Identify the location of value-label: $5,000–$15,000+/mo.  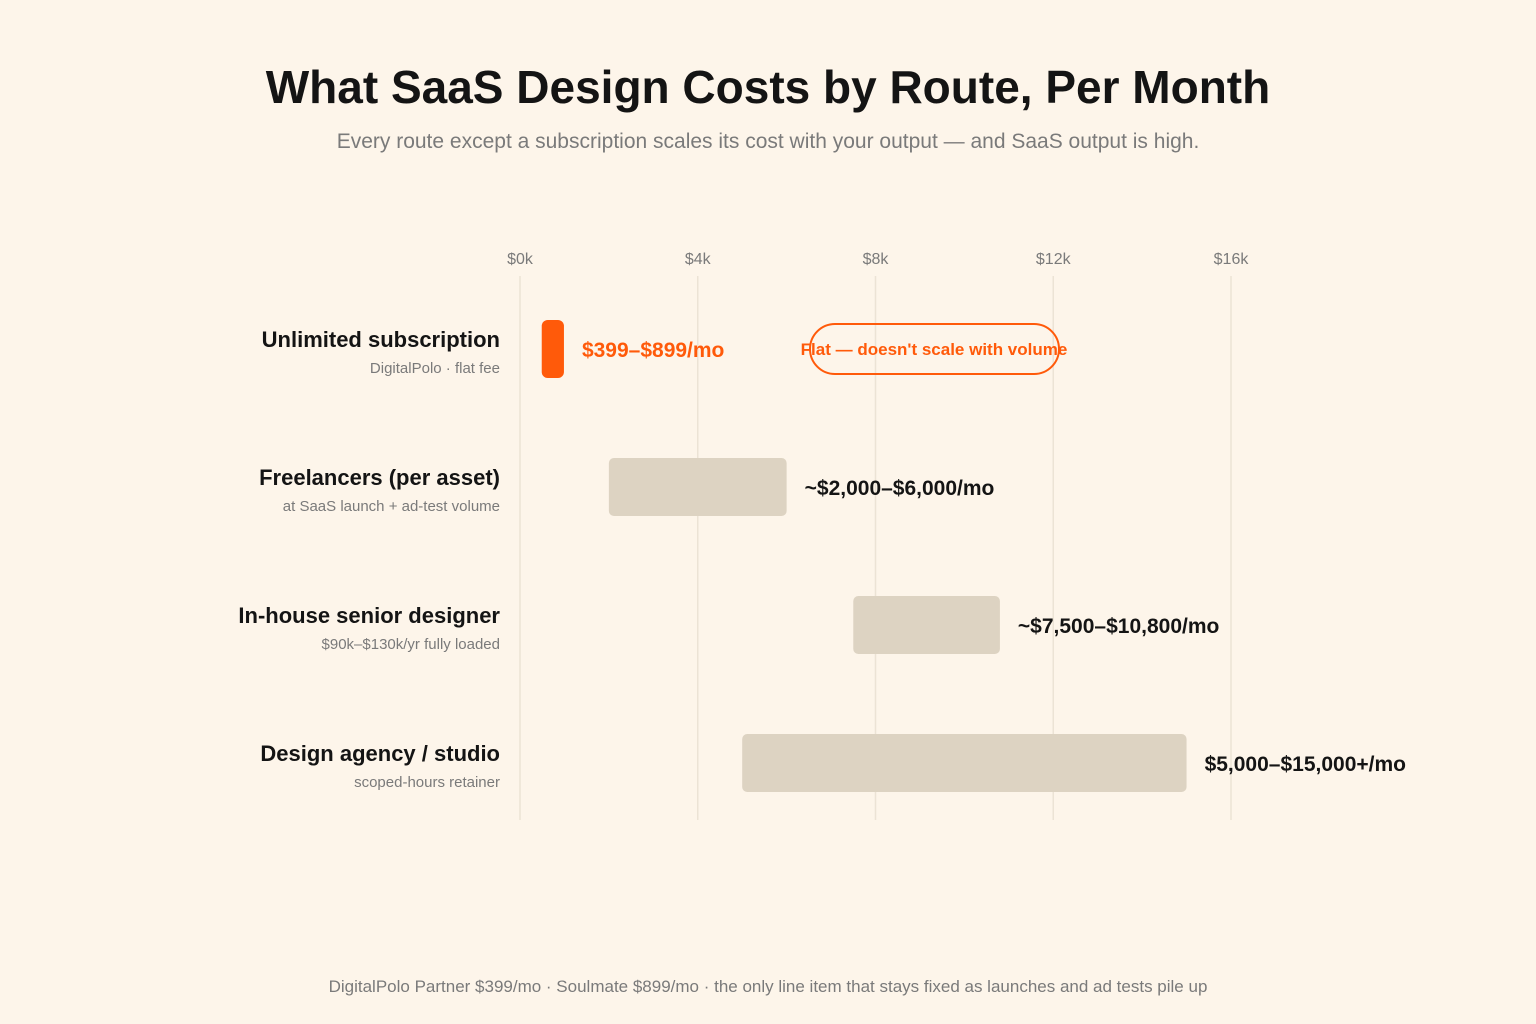
(1305, 764).